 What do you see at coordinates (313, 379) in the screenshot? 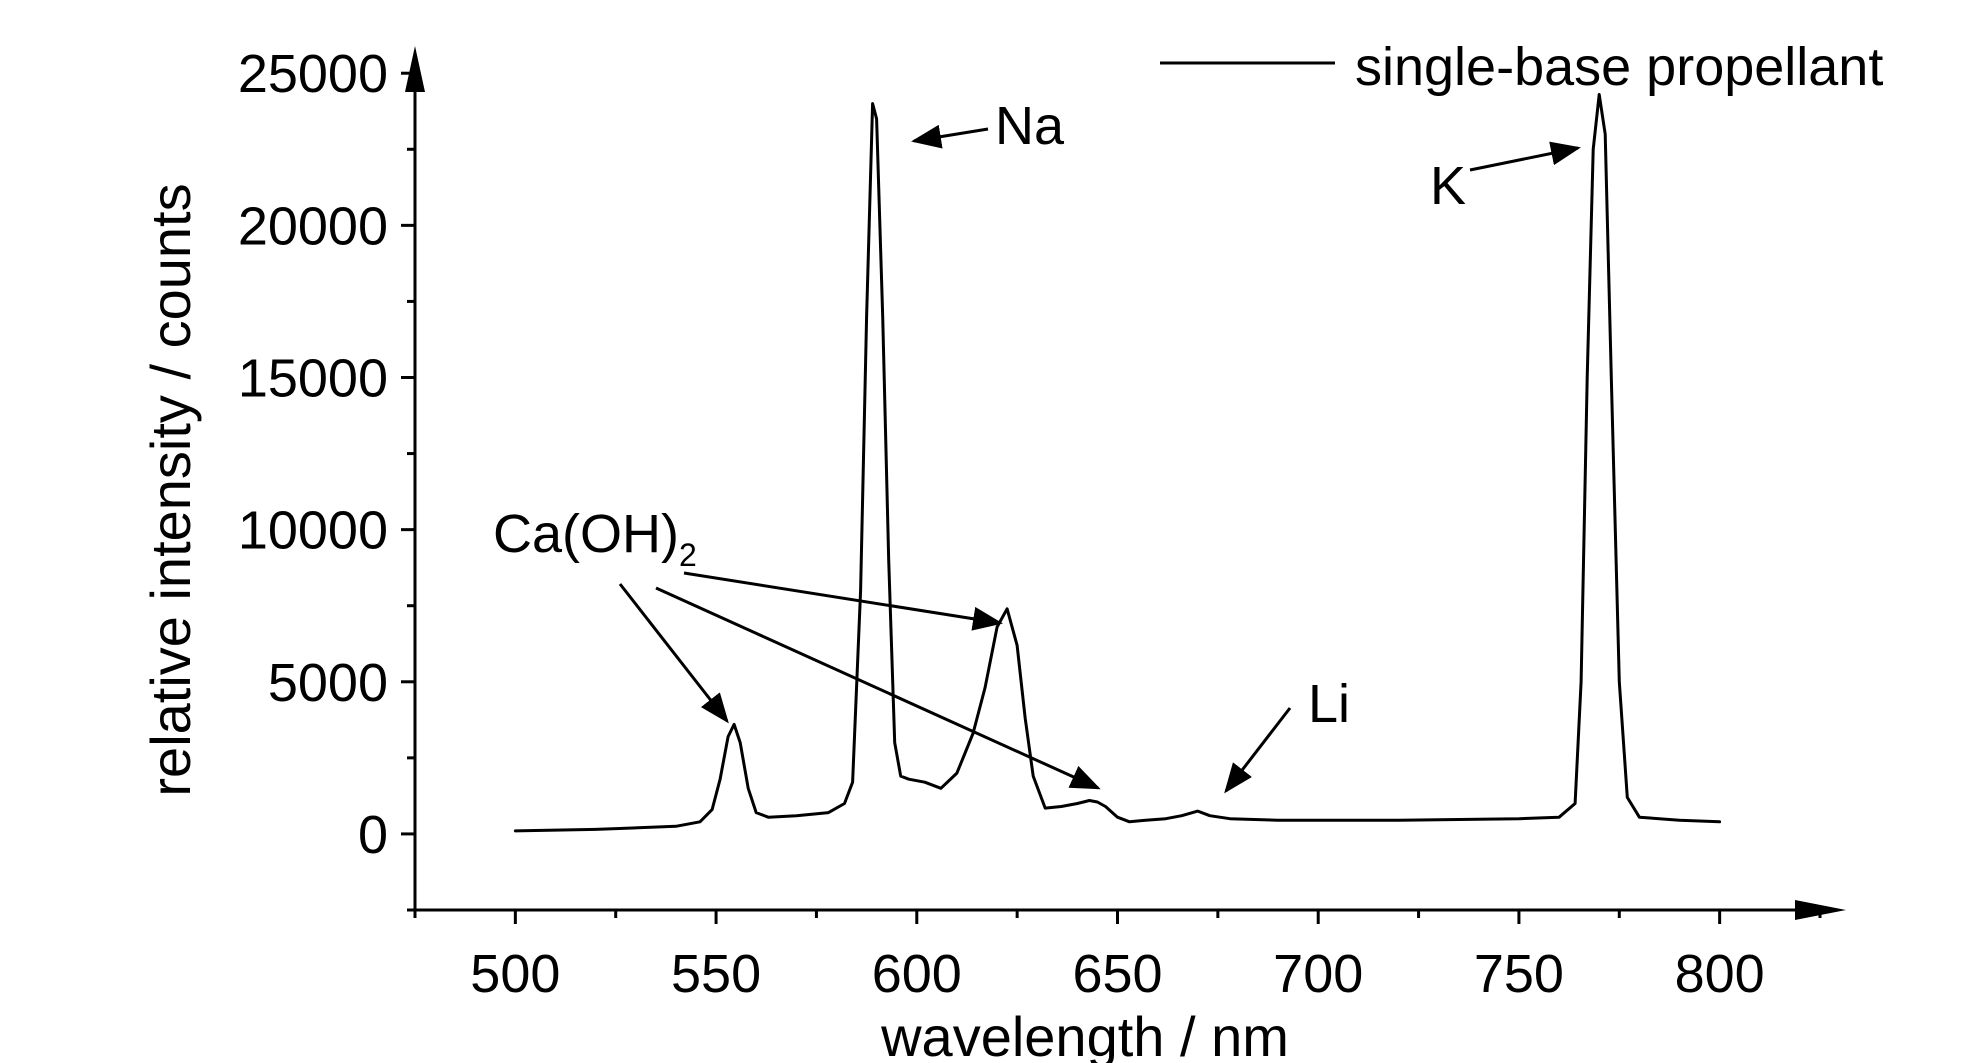
I see `y-tick-label: 15000` at bounding box center [313, 379].